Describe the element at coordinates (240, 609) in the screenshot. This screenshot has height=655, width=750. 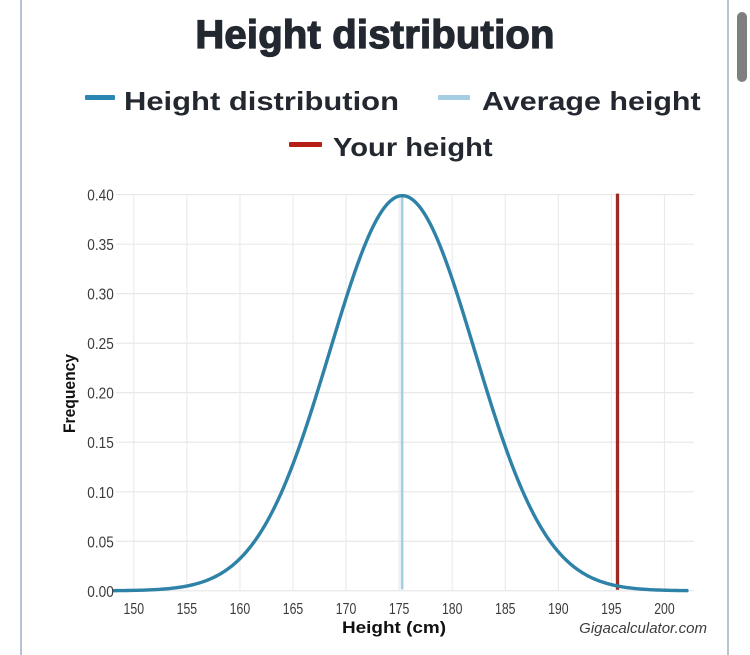
I see `svg-text: 160` at that location.